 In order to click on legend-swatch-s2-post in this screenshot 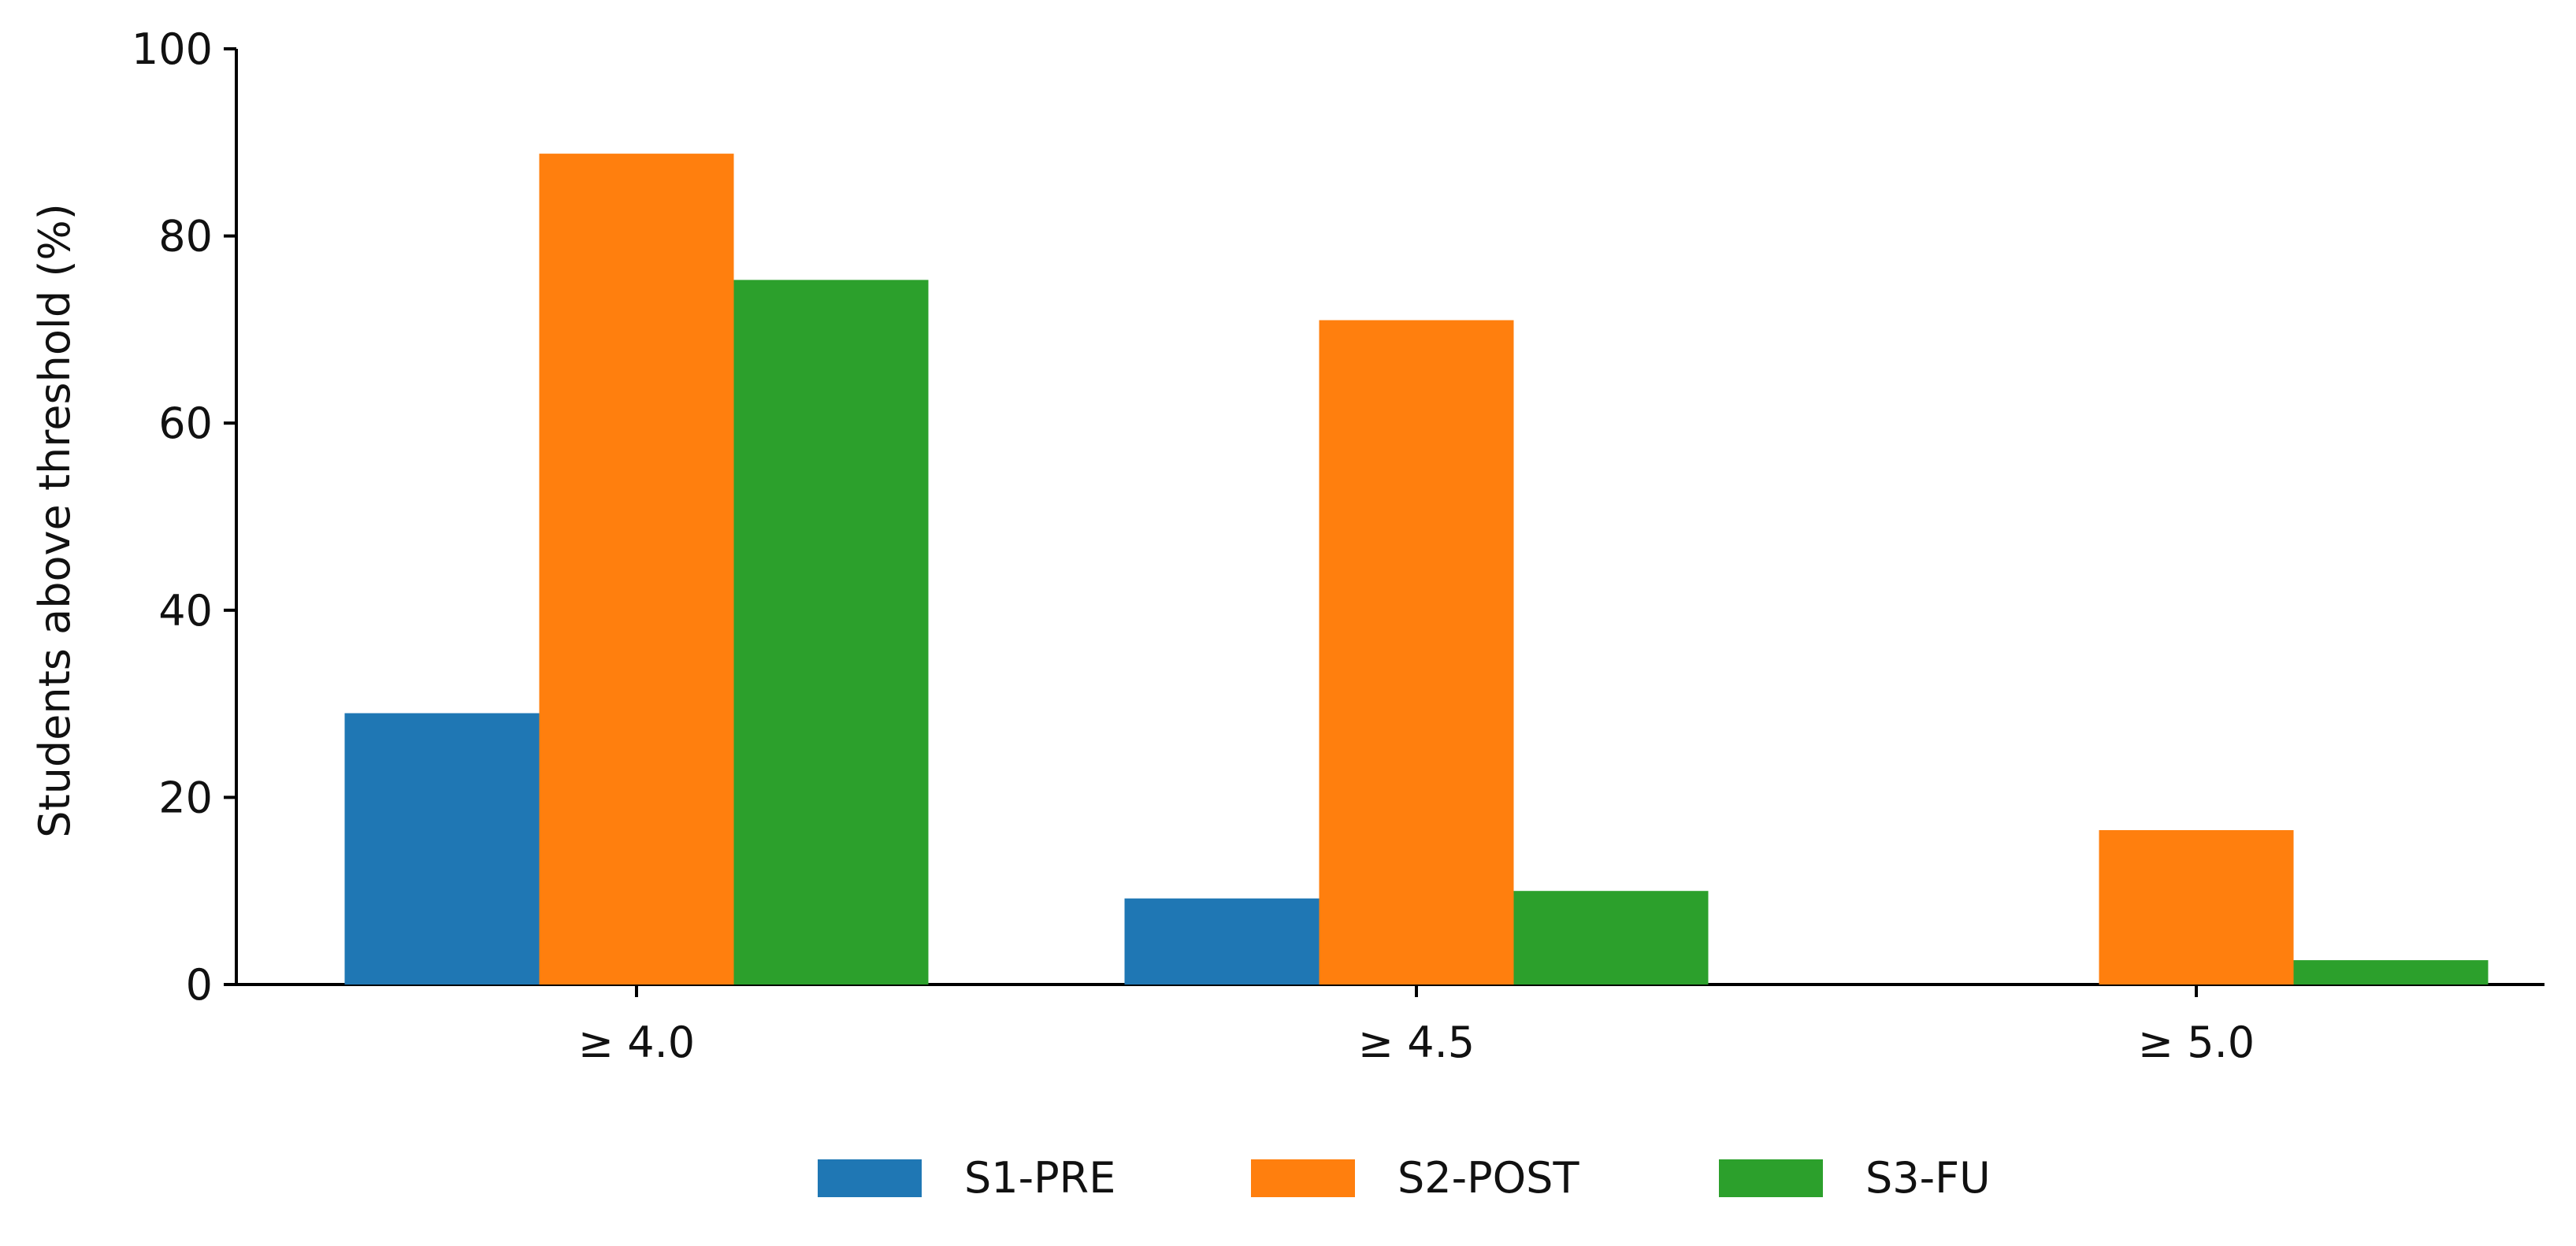, I will do `click(1303, 1178)`.